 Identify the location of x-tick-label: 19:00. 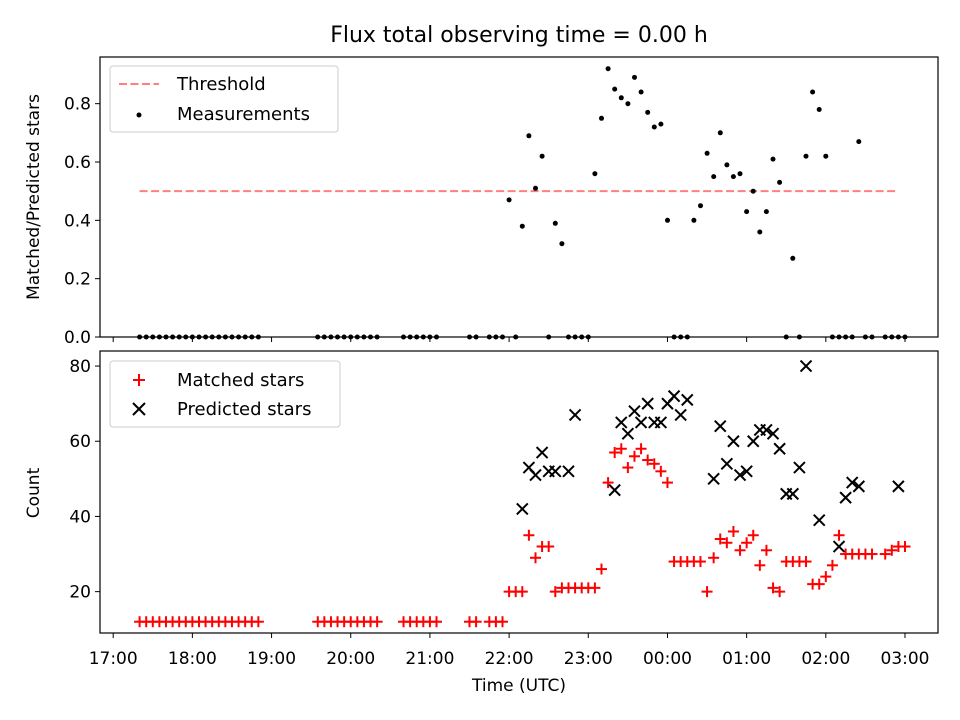
(271, 659).